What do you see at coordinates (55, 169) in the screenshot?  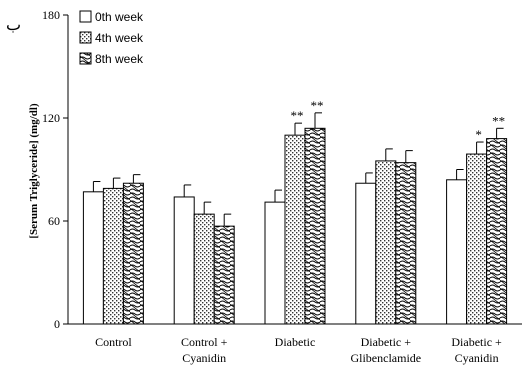 I see `y-ticks: 0 60 120 180` at bounding box center [55, 169].